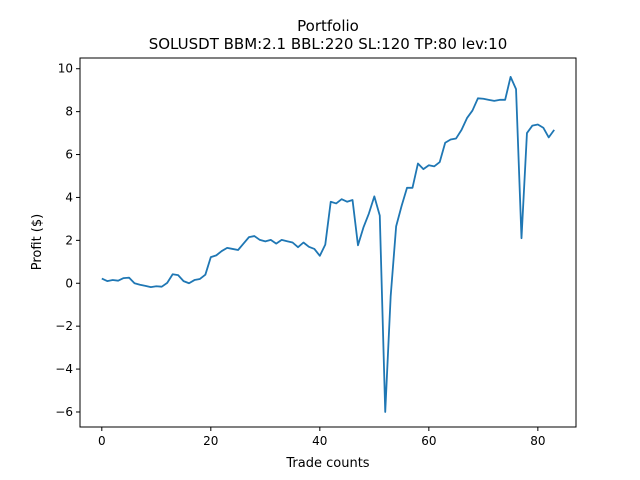 The width and height of the screenshot is (640, 480). Describe the element at coordinates (64, 412) in the screenshot. I see `y-tick-label: −6` at that location.